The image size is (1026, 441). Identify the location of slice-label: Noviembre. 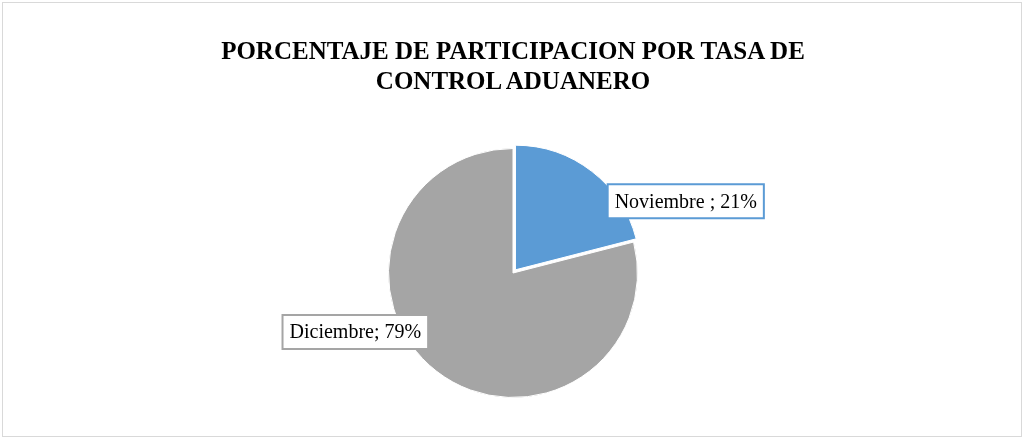
(662, 200).